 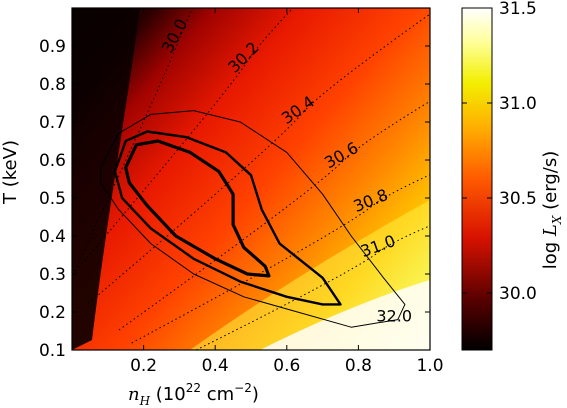 I want to click on x-tick-label: 0.8, so click(x=358, y=366).